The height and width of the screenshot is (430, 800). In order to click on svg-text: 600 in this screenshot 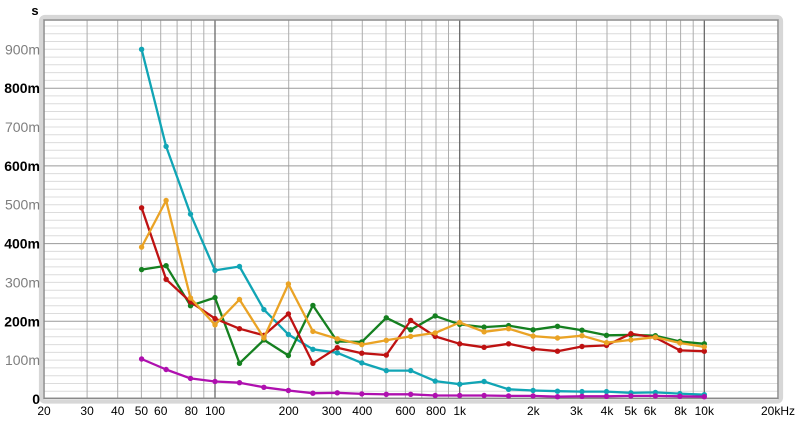, I will do `click(405, 411)`.